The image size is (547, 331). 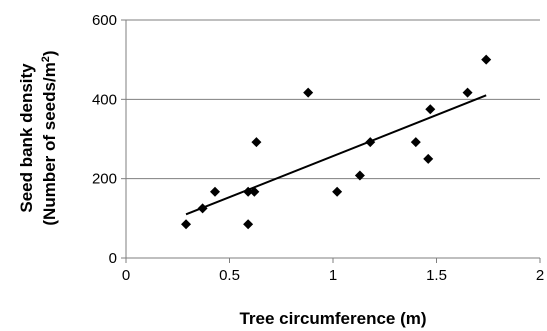 I want to click on x-tick-label-0: 0, so click(x=126, y=275).